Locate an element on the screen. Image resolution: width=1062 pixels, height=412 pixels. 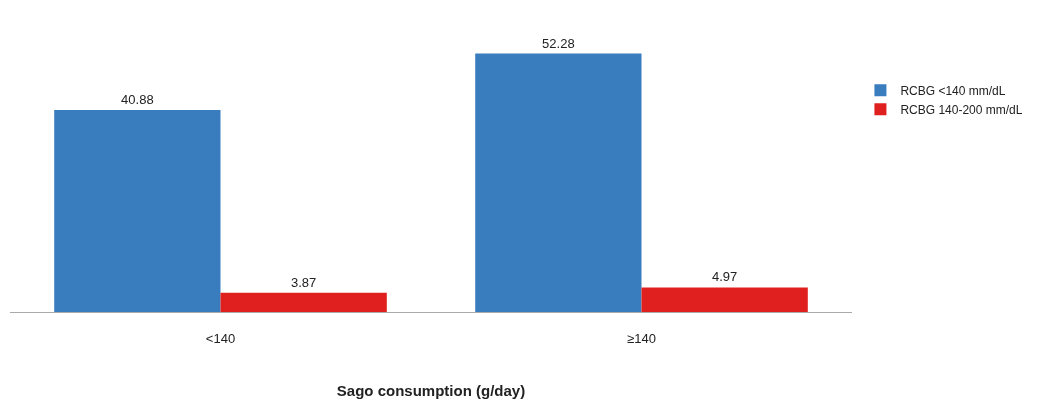
data-label: 52.28 is located at coordinates (558, 43).